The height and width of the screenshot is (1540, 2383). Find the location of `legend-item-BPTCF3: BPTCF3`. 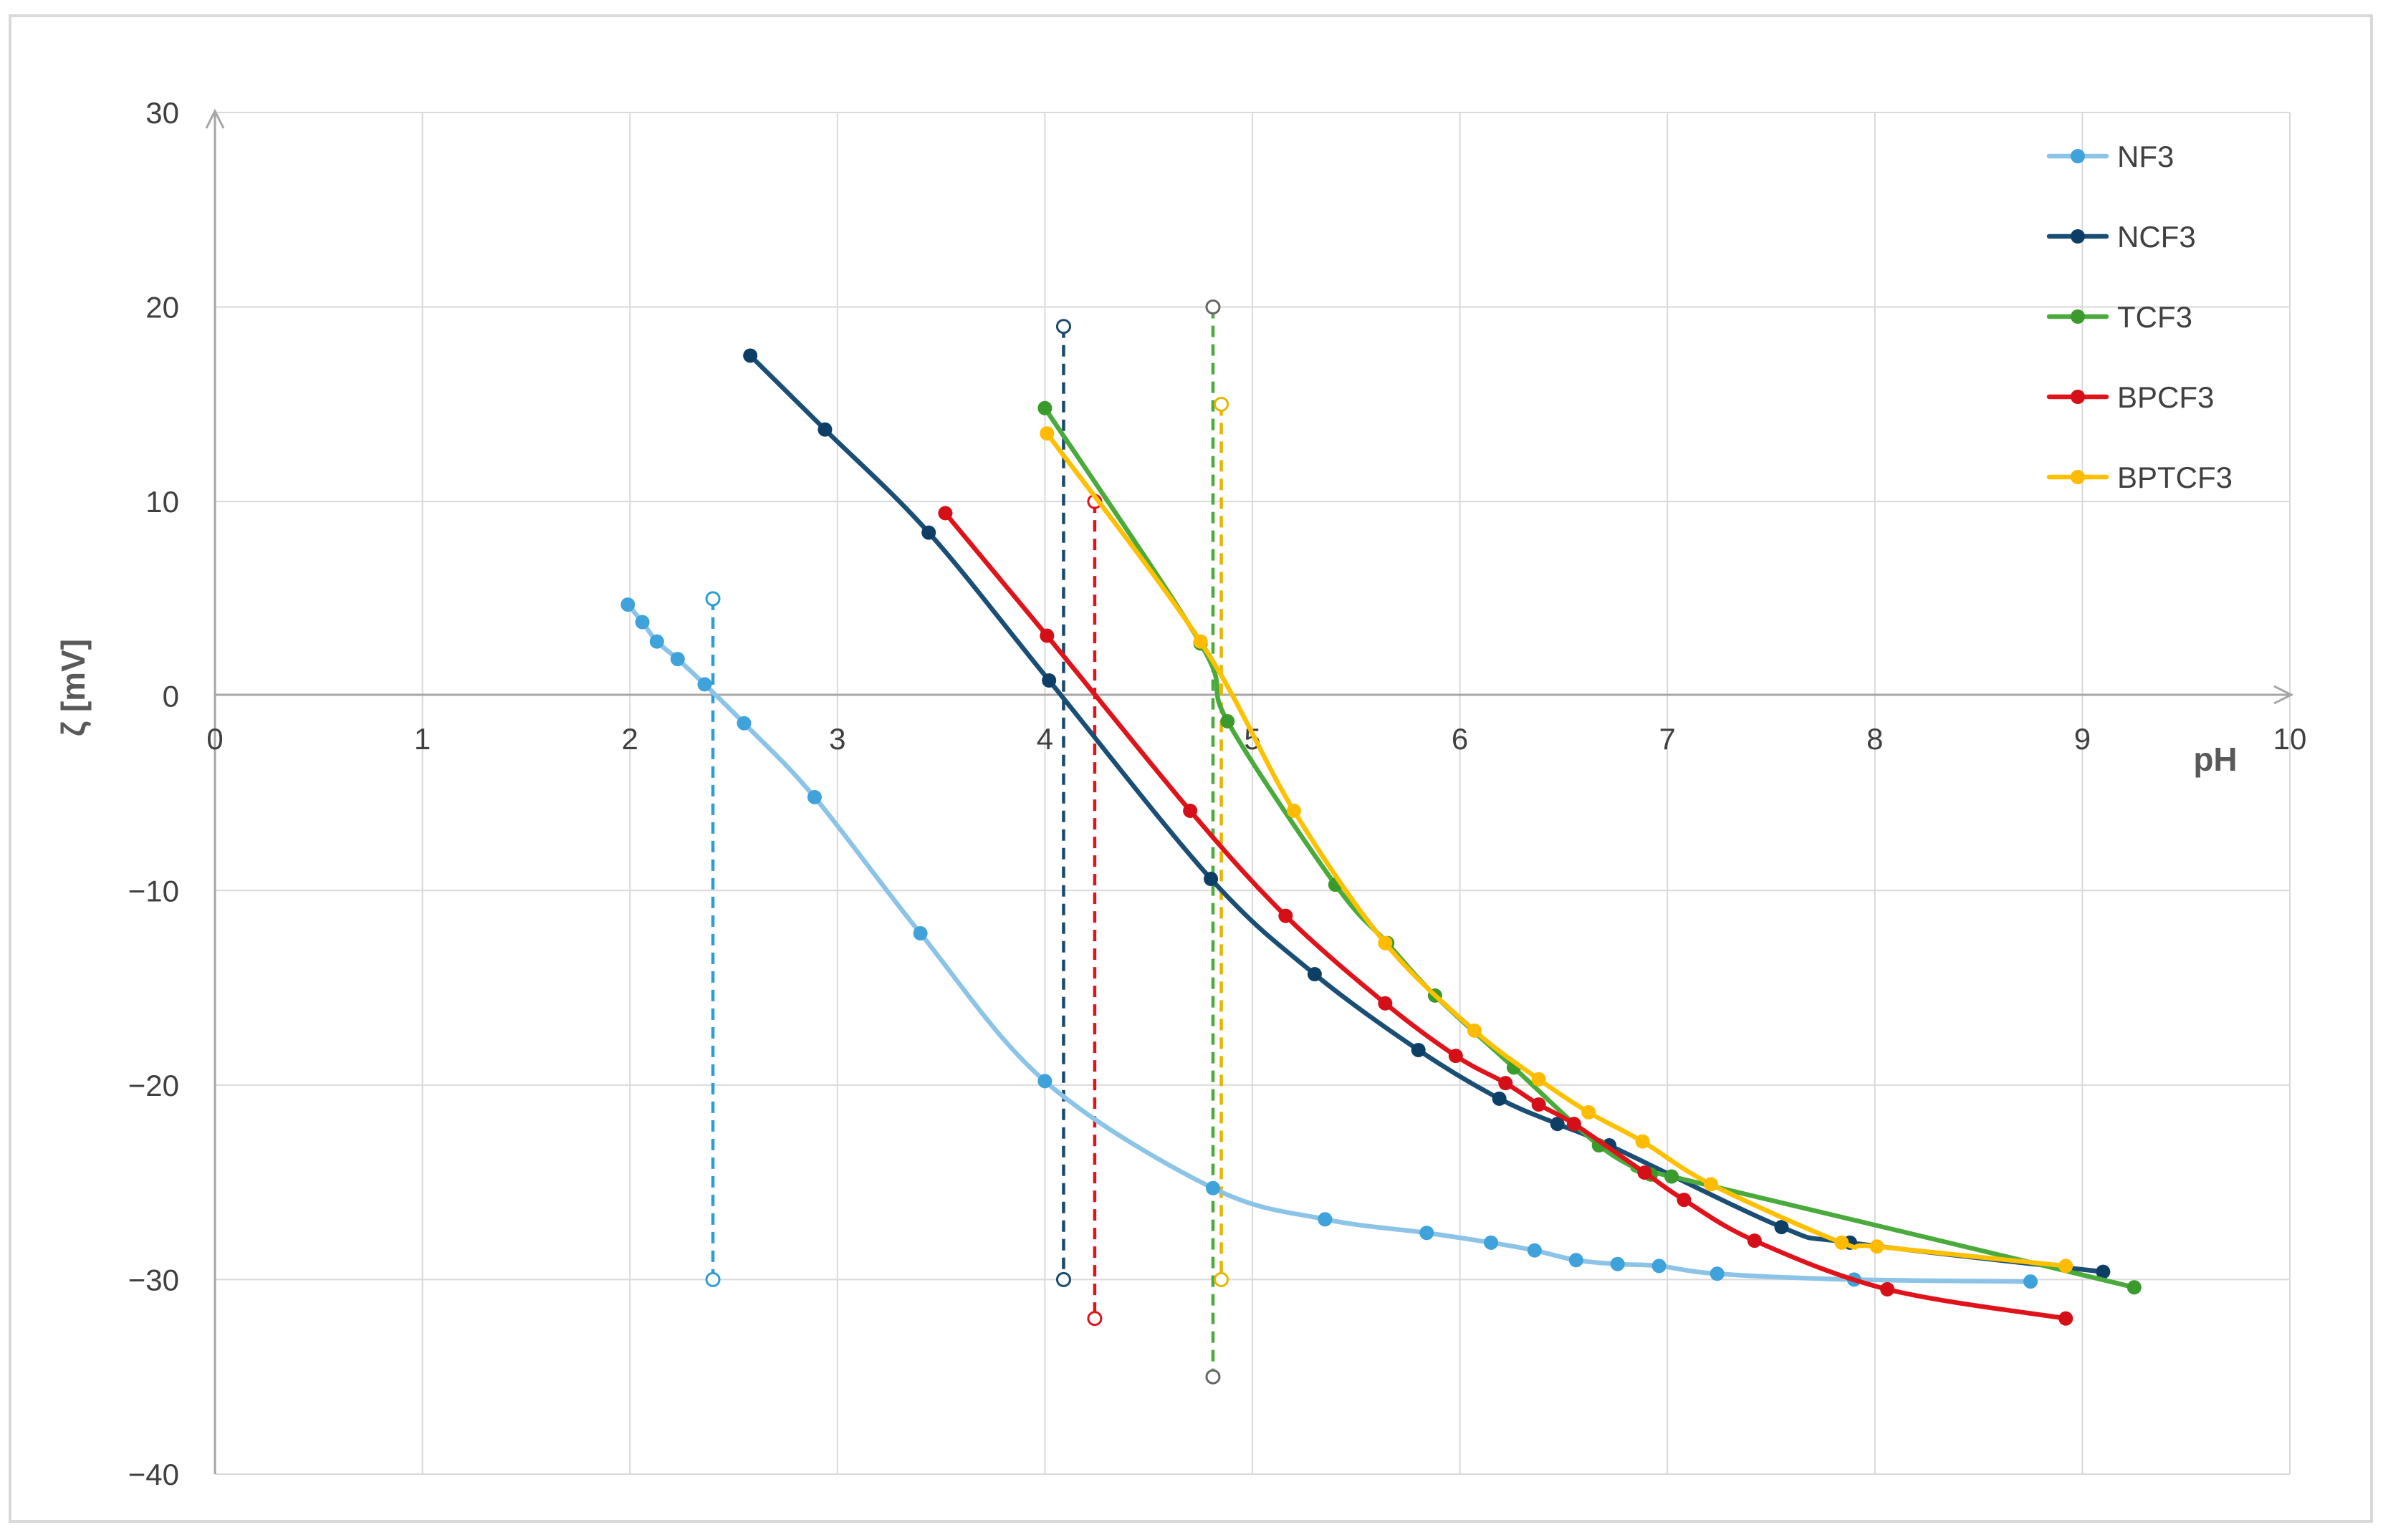

legend-item-BPTCF3: BPTCF3 is located at coordinates (2139, 477).